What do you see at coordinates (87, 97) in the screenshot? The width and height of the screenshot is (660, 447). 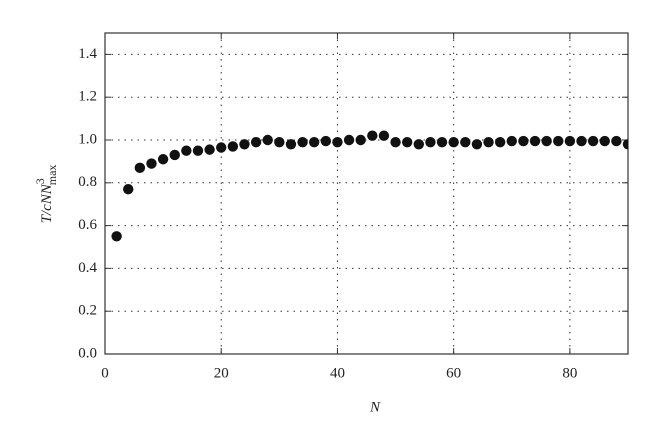 I see `y-tick-label: 1.2` at bounding box center [87, 97].